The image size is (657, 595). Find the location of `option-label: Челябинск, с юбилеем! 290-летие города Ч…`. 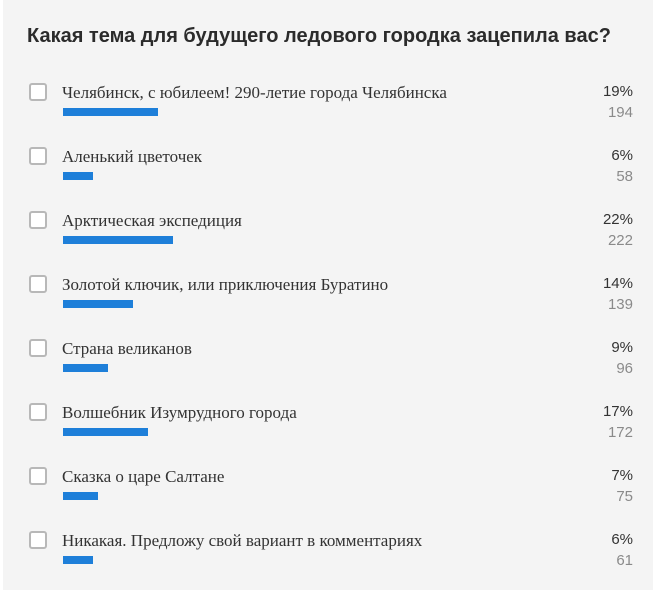

option-label: Челябинск, с юбилеем! 290-летие города Ч… is located at coordinates (254, 92).